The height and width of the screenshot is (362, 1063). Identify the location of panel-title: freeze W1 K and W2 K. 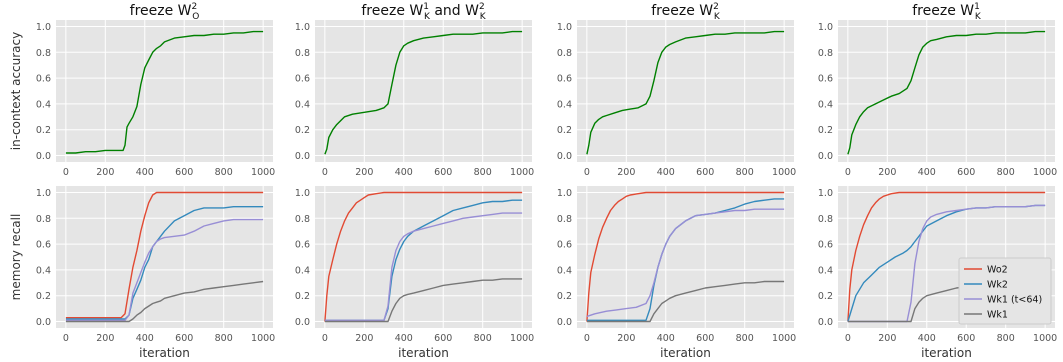
(423, 12).